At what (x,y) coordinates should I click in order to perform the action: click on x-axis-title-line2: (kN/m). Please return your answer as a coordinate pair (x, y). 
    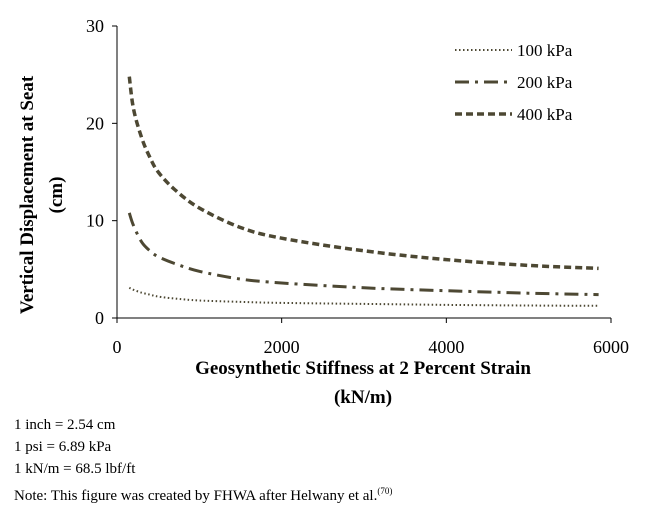
    Looking at the image, I should click on (363, 397).